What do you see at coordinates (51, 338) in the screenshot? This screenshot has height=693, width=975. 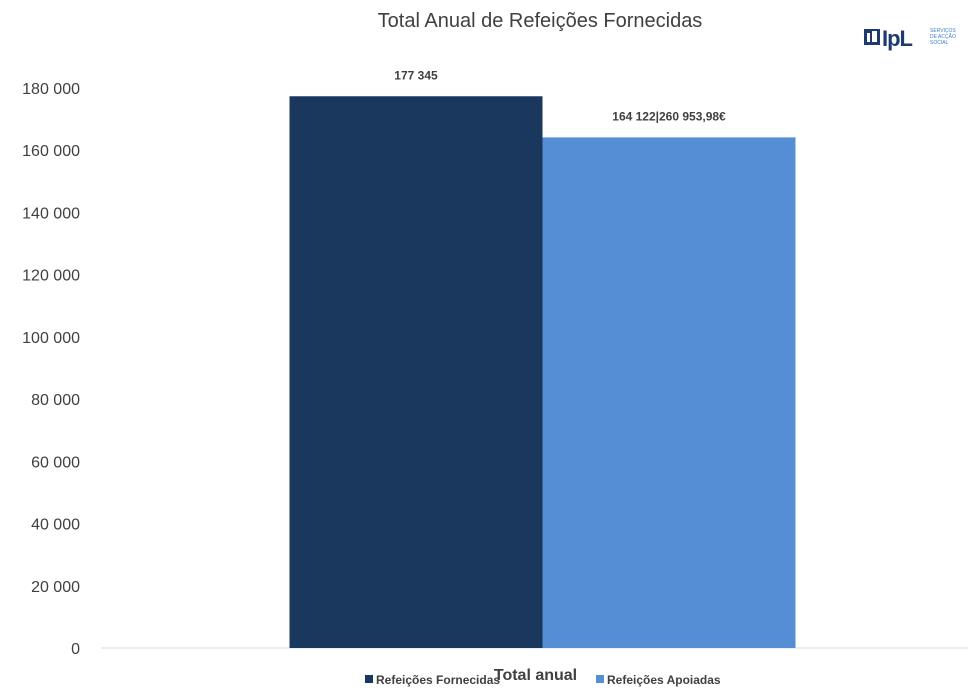 I see `y-tick-label: 100 000` at bounding box center [51, 338].